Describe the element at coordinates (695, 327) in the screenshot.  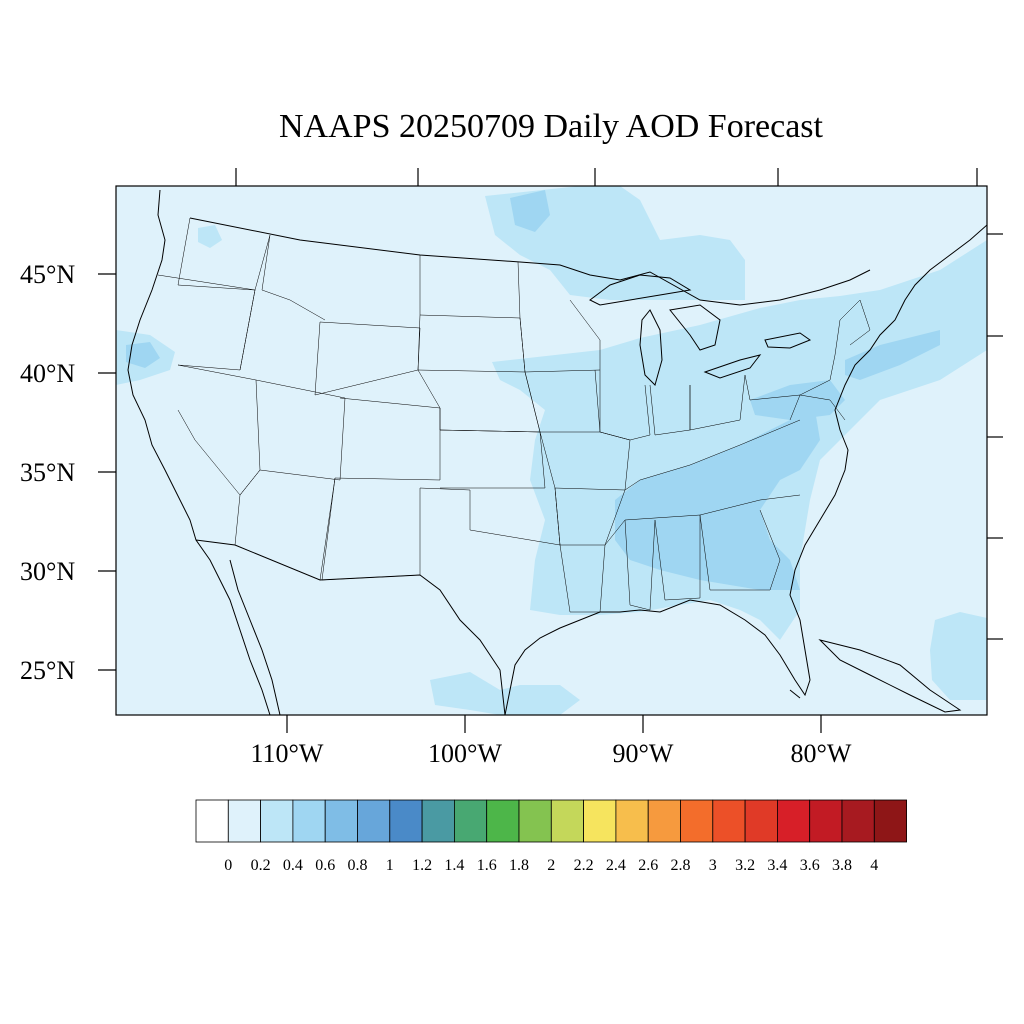
I see `lake-huron` at that location.